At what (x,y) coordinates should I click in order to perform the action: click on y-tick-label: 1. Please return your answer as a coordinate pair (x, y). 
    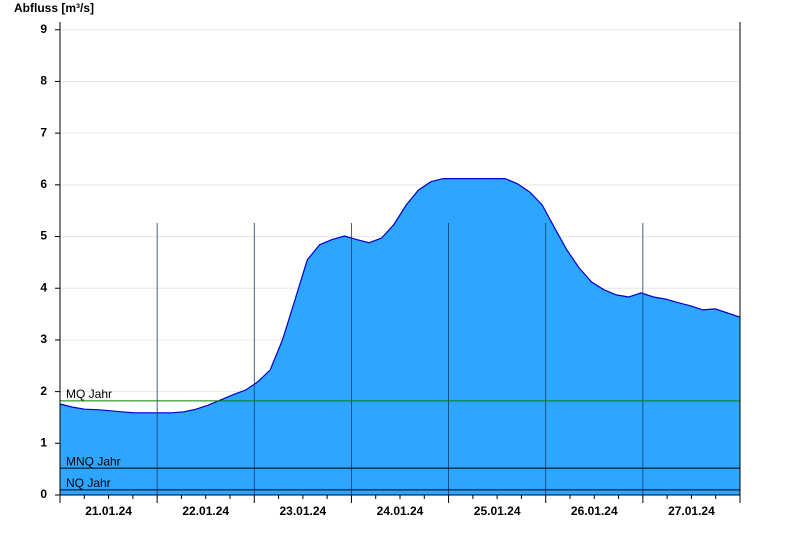
    Looking at the image, I should click on (43, 442).